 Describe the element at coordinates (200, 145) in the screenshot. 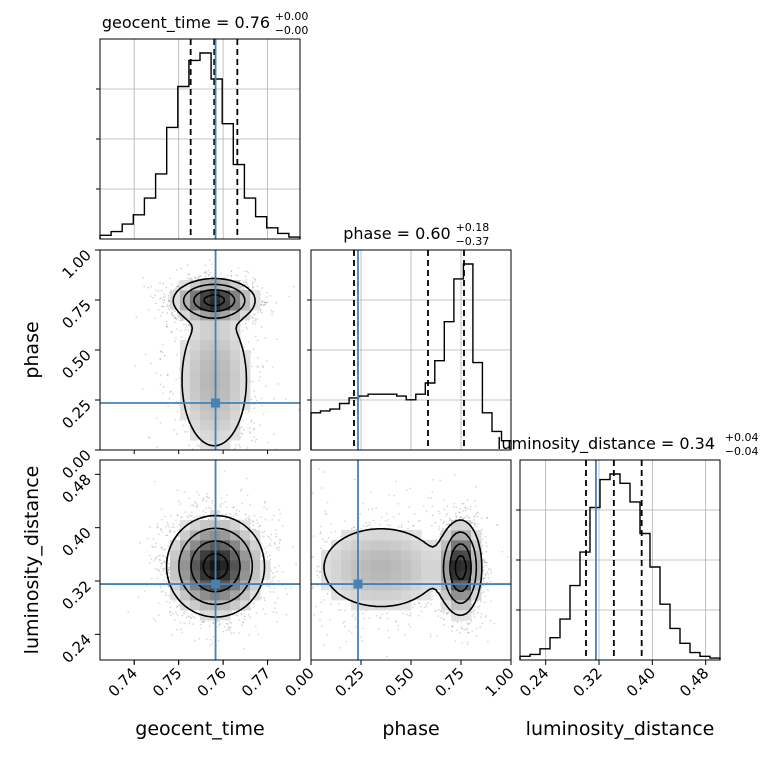

I see `histogram-step` at that location.